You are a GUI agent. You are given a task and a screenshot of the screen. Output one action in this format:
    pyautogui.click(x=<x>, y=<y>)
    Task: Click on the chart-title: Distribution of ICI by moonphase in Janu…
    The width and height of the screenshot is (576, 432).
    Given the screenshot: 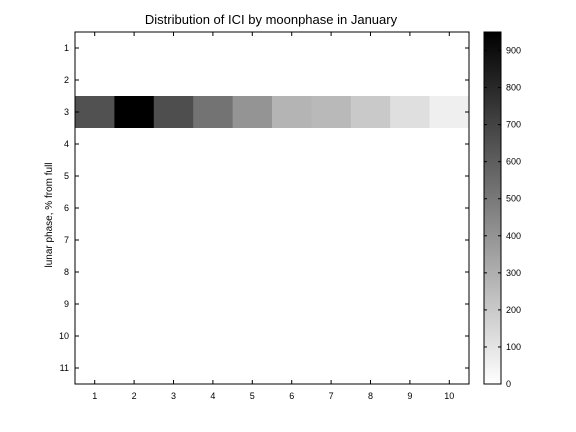 What is the action you would take?
    pyautogui.click(x=271, y=19)
    